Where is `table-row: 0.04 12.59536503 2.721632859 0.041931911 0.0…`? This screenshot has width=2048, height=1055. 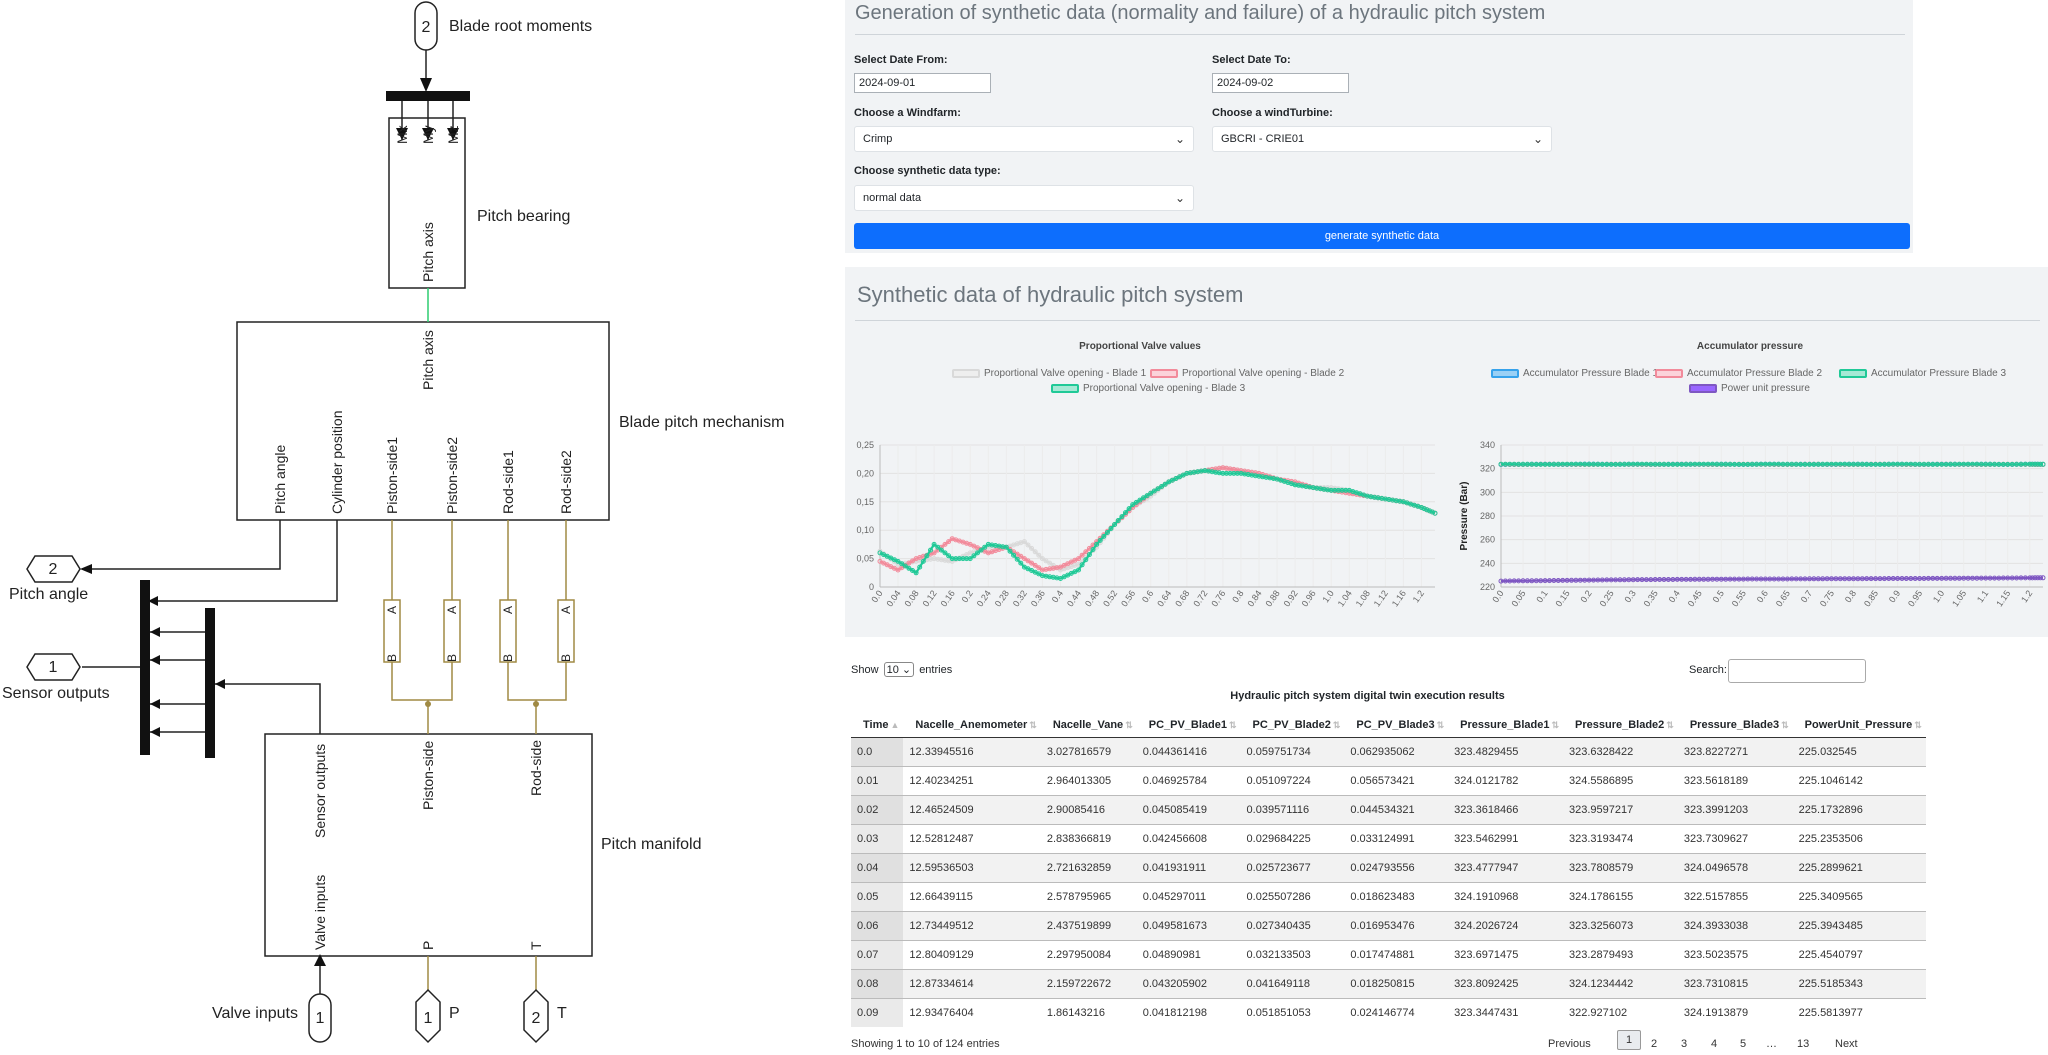 table-row: 0.04 12.59536503 2.721632859 0.041931911 0.0… is located at coordinates (1388, 868).